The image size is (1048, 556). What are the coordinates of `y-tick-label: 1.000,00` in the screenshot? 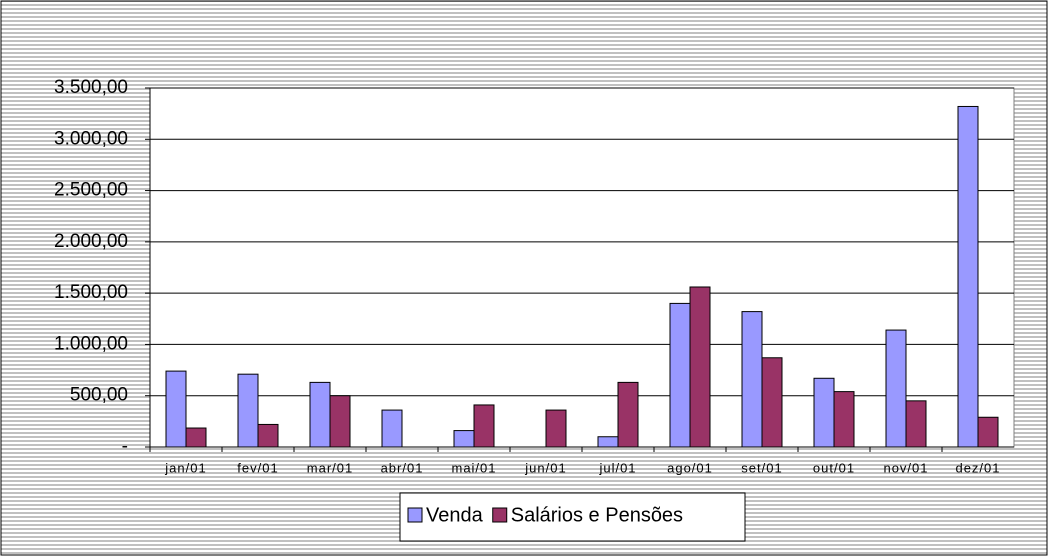 It's located at (91, 343).